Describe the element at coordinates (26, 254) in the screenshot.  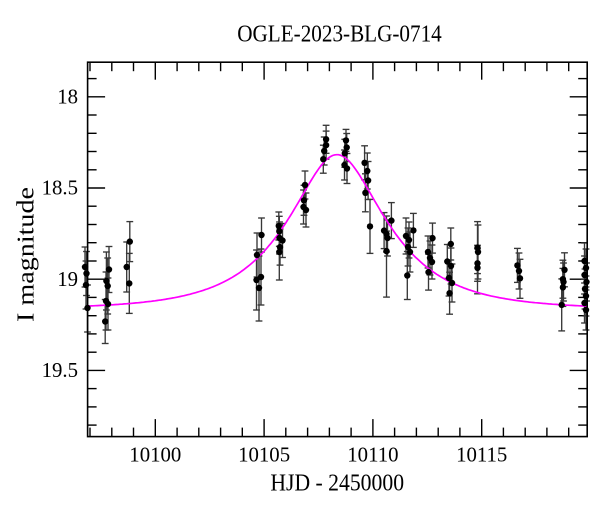
I see `svg-text: I magnitude` at that location.